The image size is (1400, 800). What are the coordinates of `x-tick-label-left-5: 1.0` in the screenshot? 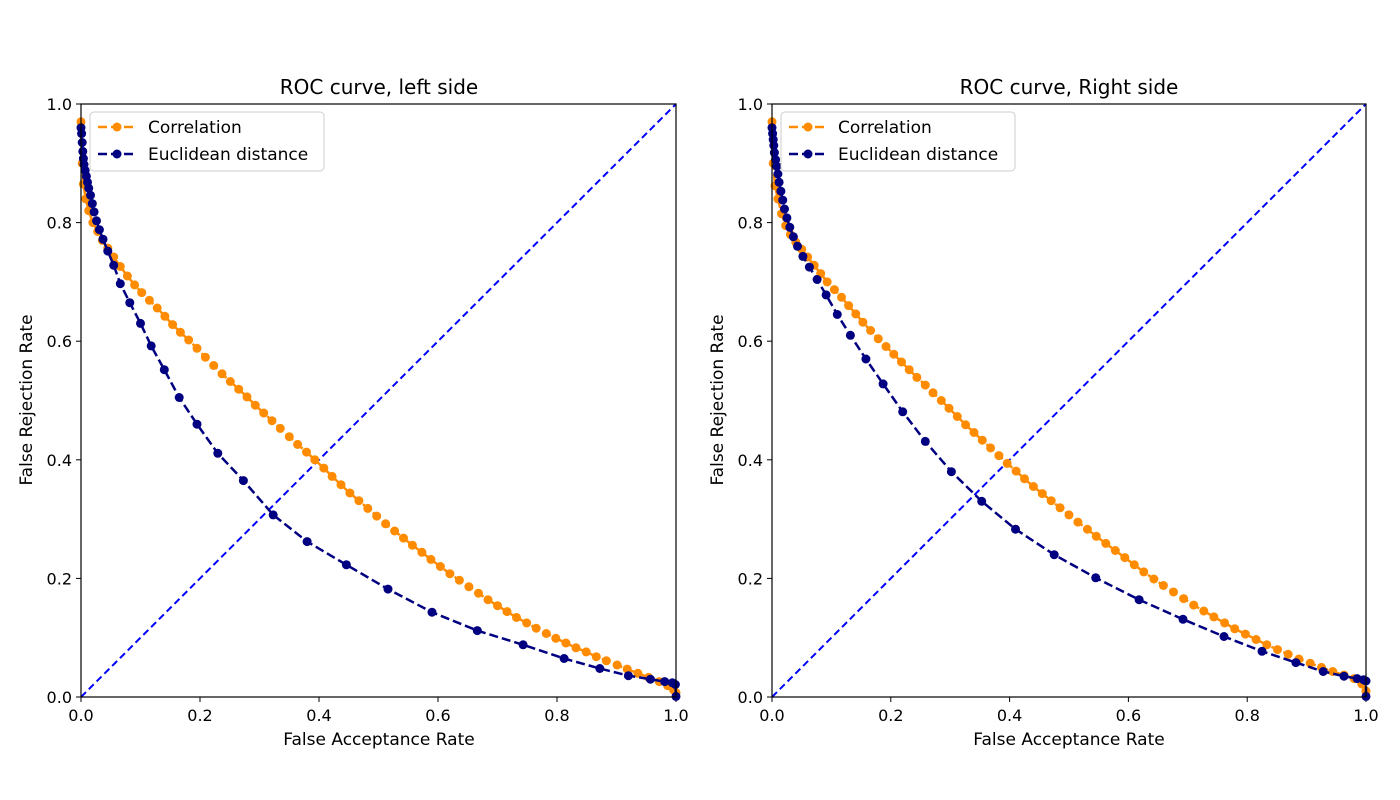 It's located at (675, 715).